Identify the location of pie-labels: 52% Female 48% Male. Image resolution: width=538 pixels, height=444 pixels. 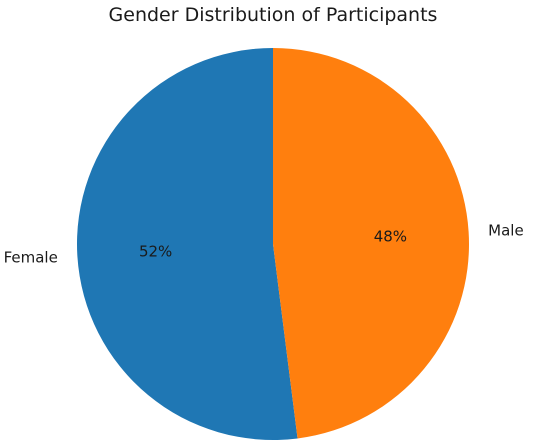
(264, 243).